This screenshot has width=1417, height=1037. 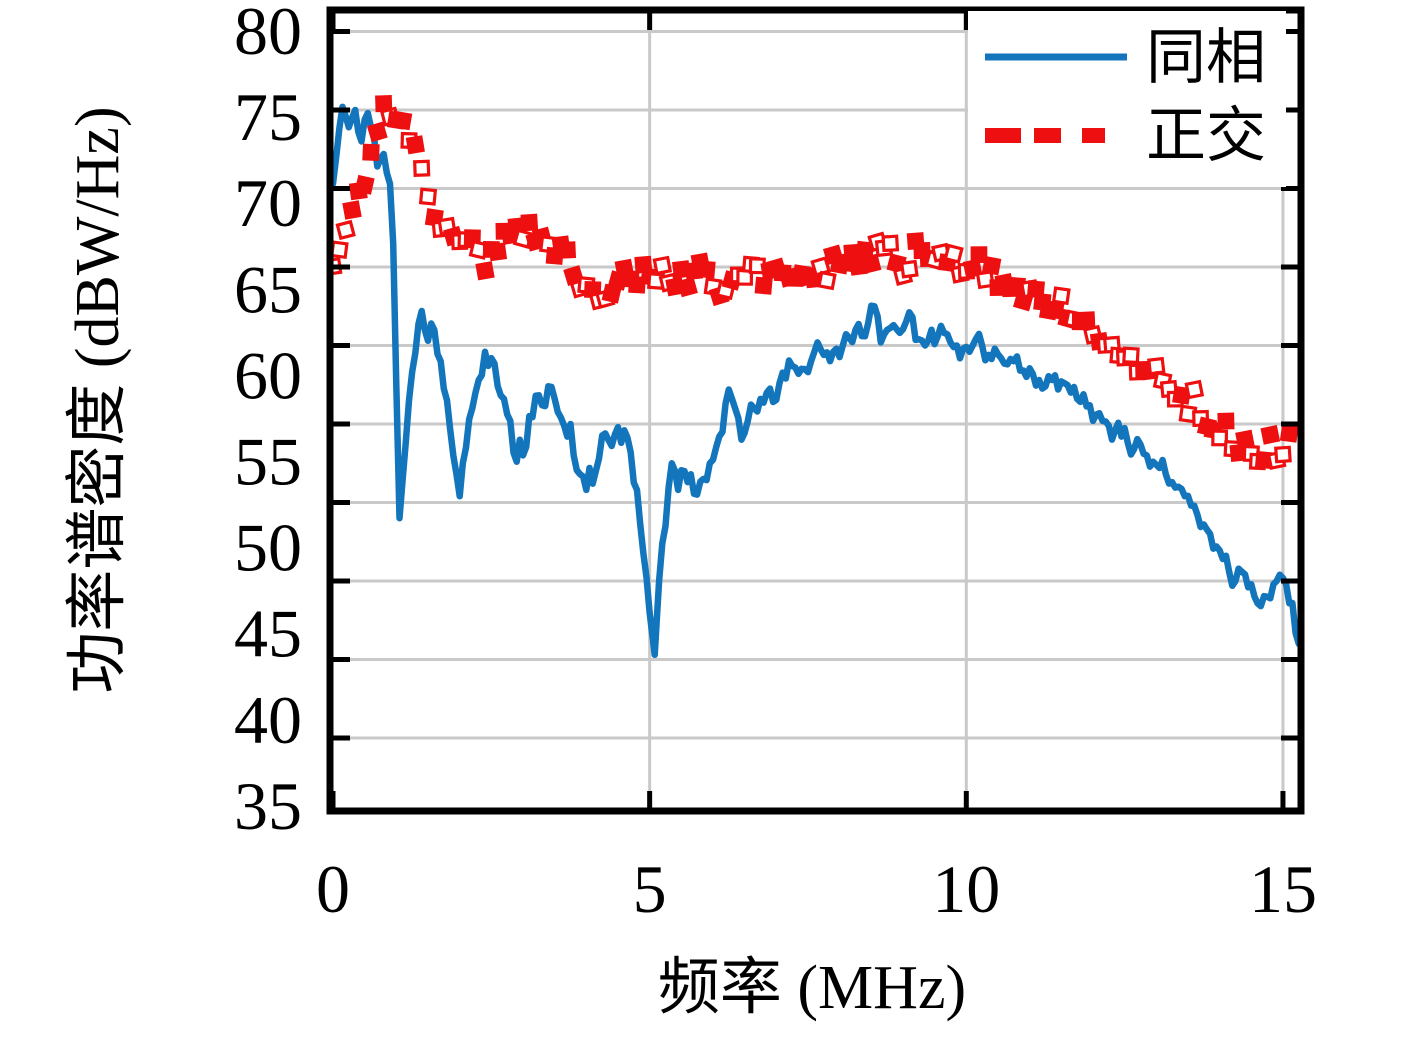 What do you see at coordinates (268, 720) in the screenshot?
I see `y-tick-label-40: 40` at bounding box center [268, 720].